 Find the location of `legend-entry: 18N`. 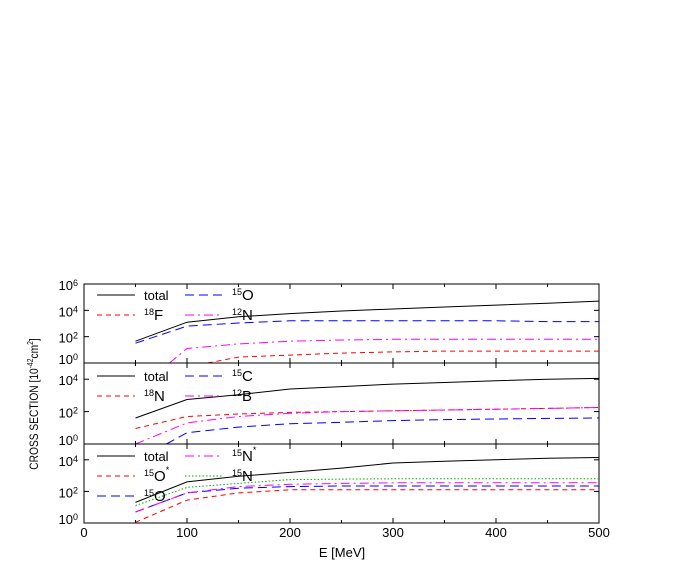

legend-entry: 18N is located at coordinates (131, 396).